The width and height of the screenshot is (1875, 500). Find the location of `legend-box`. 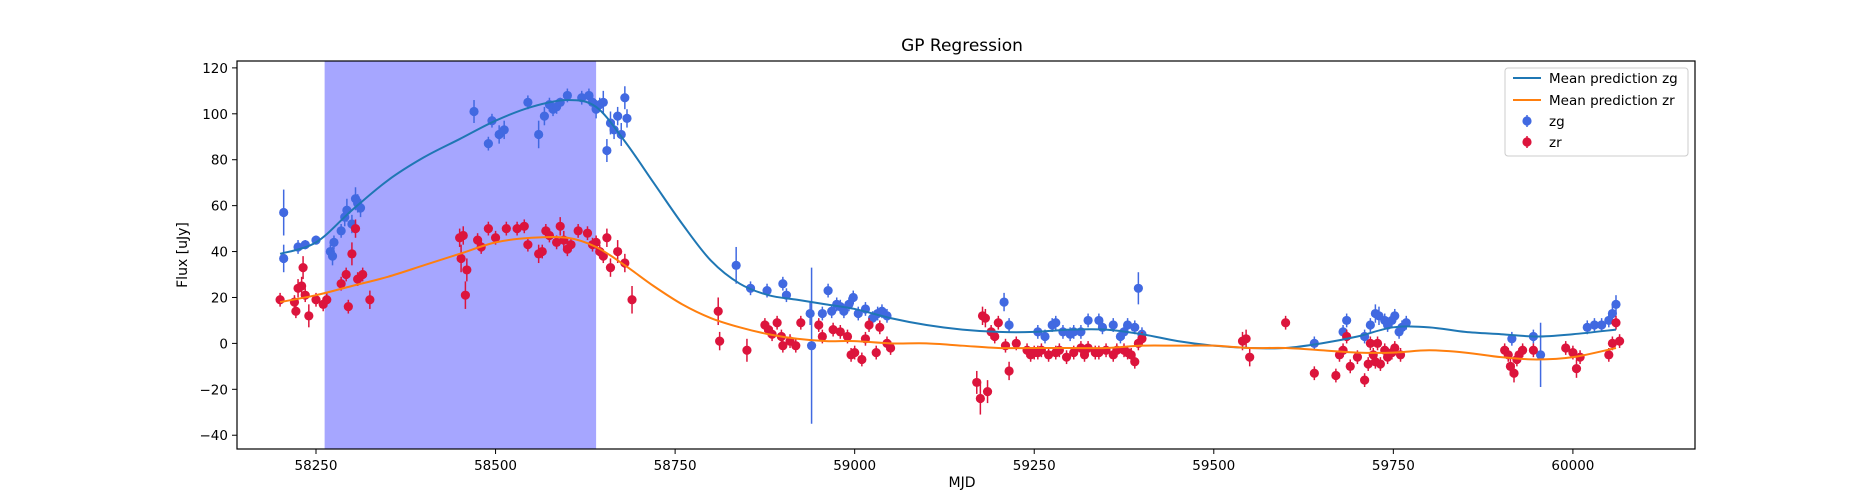

legend-box is located at coordinates (1596, 112).